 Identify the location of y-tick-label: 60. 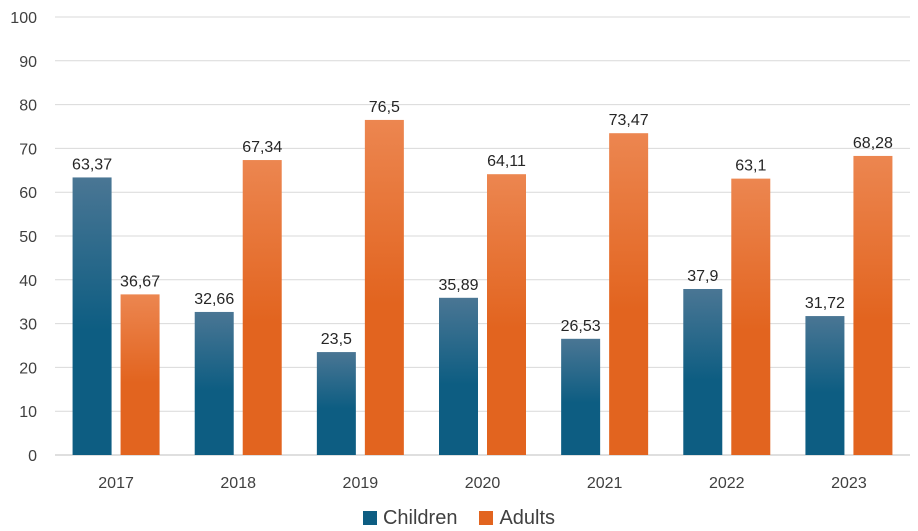
(28, 193).